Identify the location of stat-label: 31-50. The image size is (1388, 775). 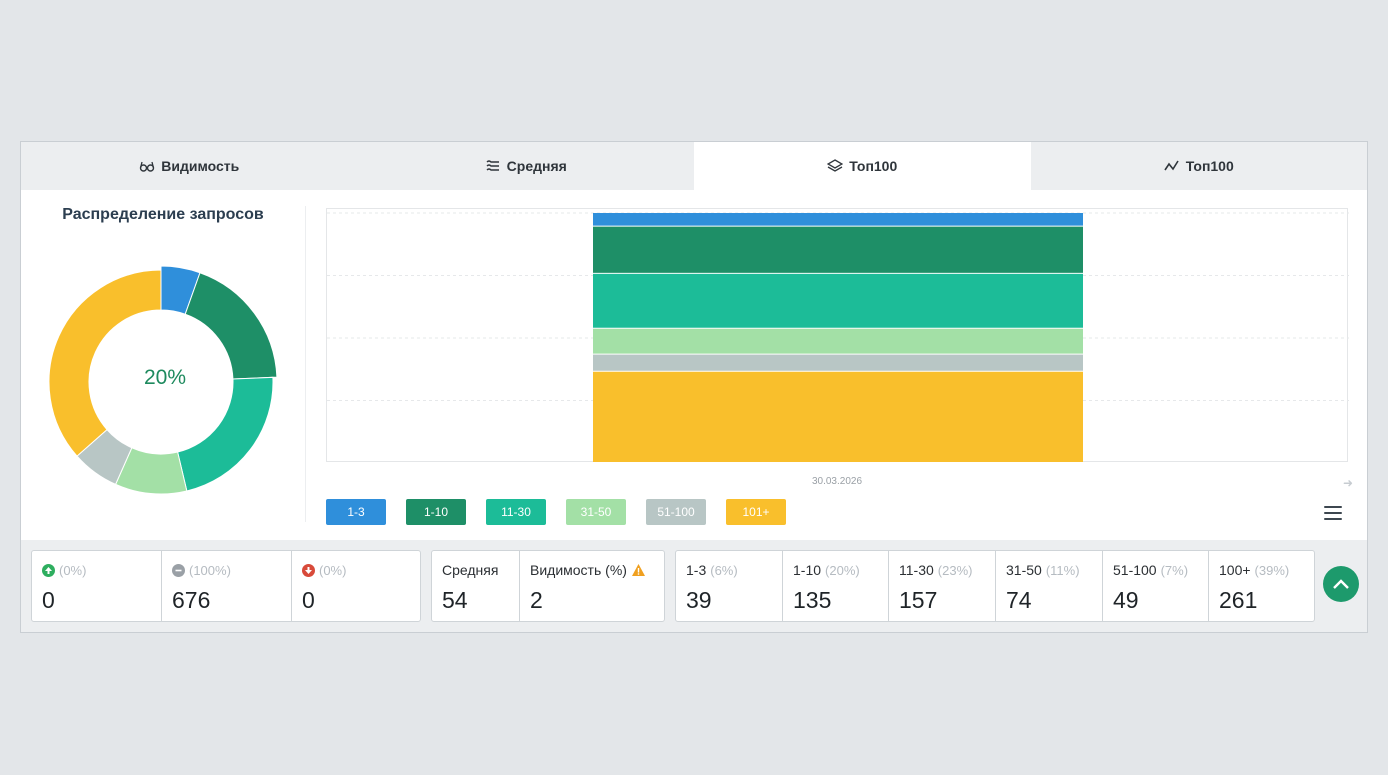
(1024, 570).